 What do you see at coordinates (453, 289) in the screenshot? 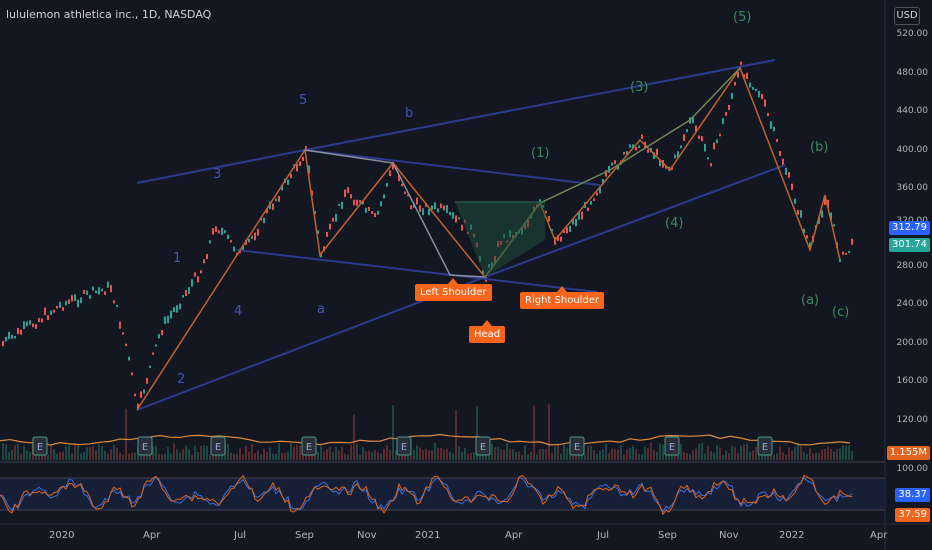
I see `left-shoulder-callout: Left Shoulder` at bounding box center [453, 289].